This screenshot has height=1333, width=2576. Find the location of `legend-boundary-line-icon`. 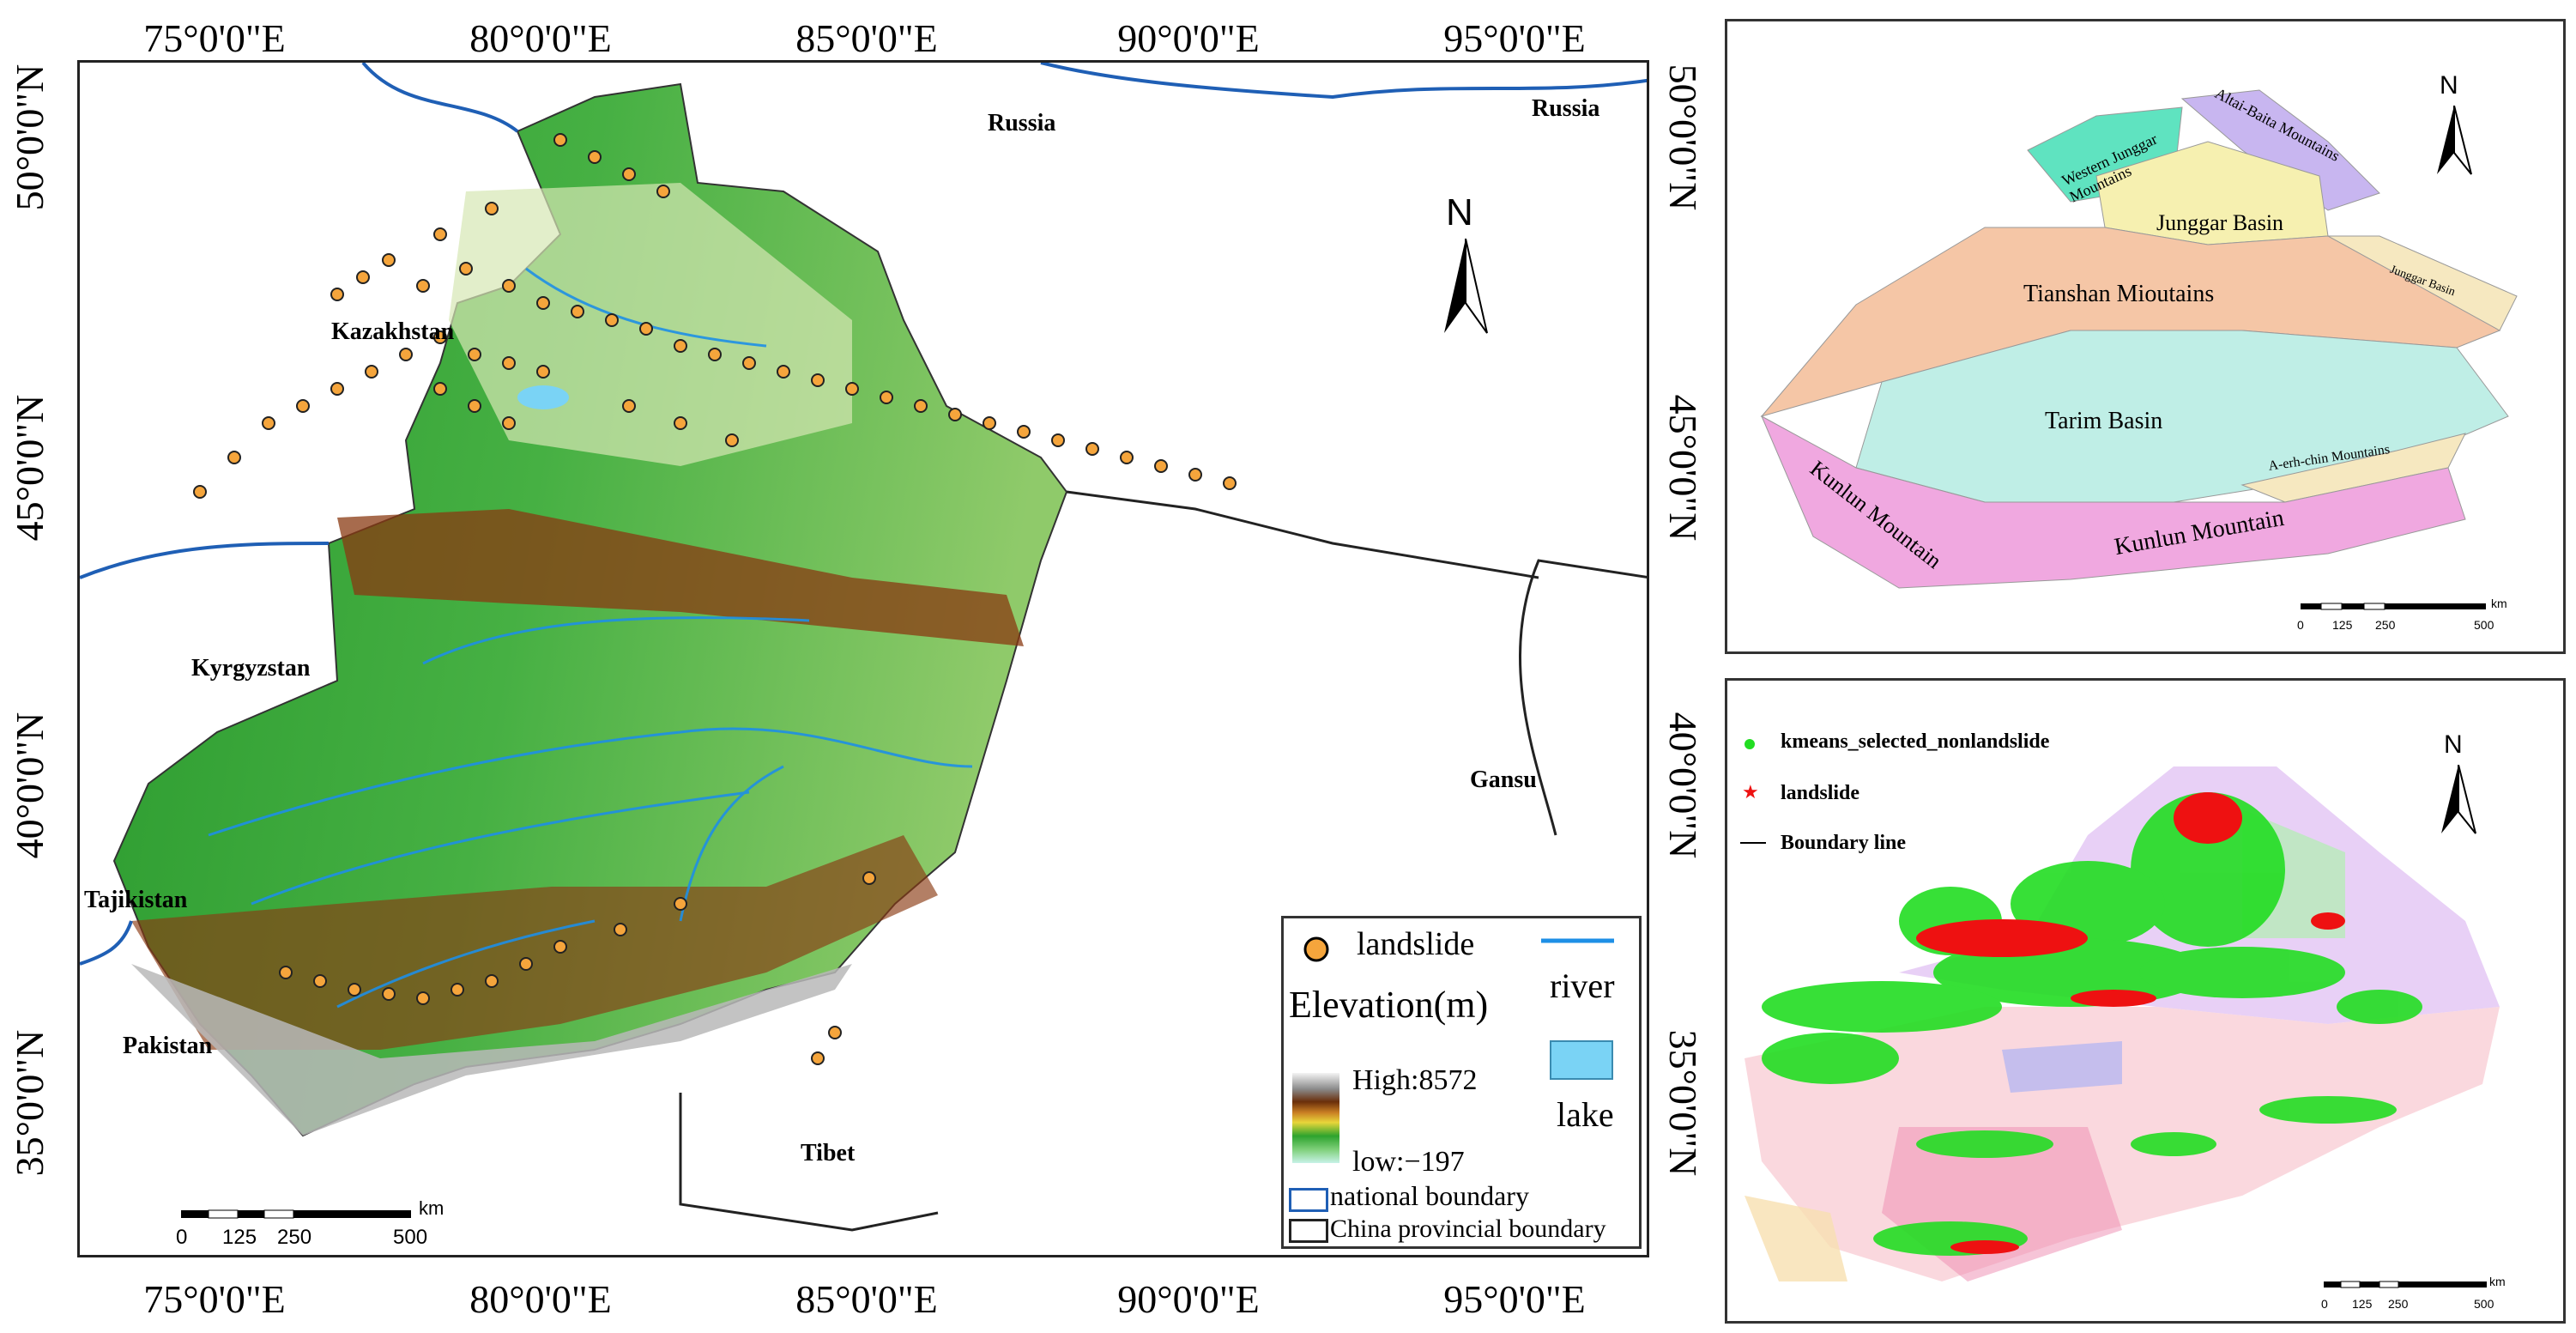

legend-boundary-line-icon is located at coordinates (1753, 843).